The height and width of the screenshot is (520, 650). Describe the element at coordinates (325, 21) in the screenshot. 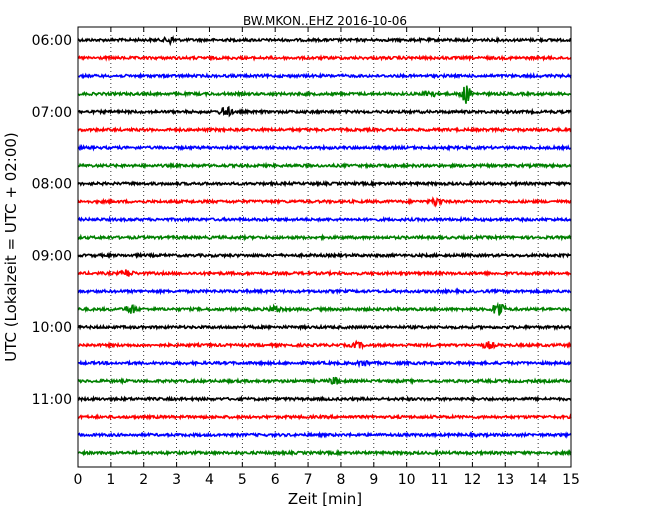

I see `chart-title: BW.MKON..EHZ 2016-10-06` at that location.